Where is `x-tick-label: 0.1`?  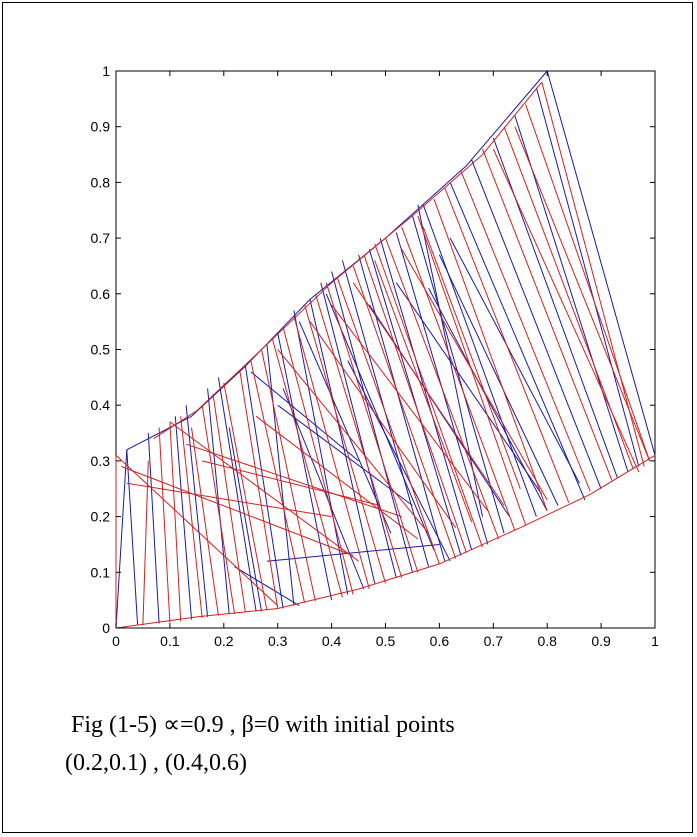
x-tick-label: 0.1 is located at coordinates (170, 641).